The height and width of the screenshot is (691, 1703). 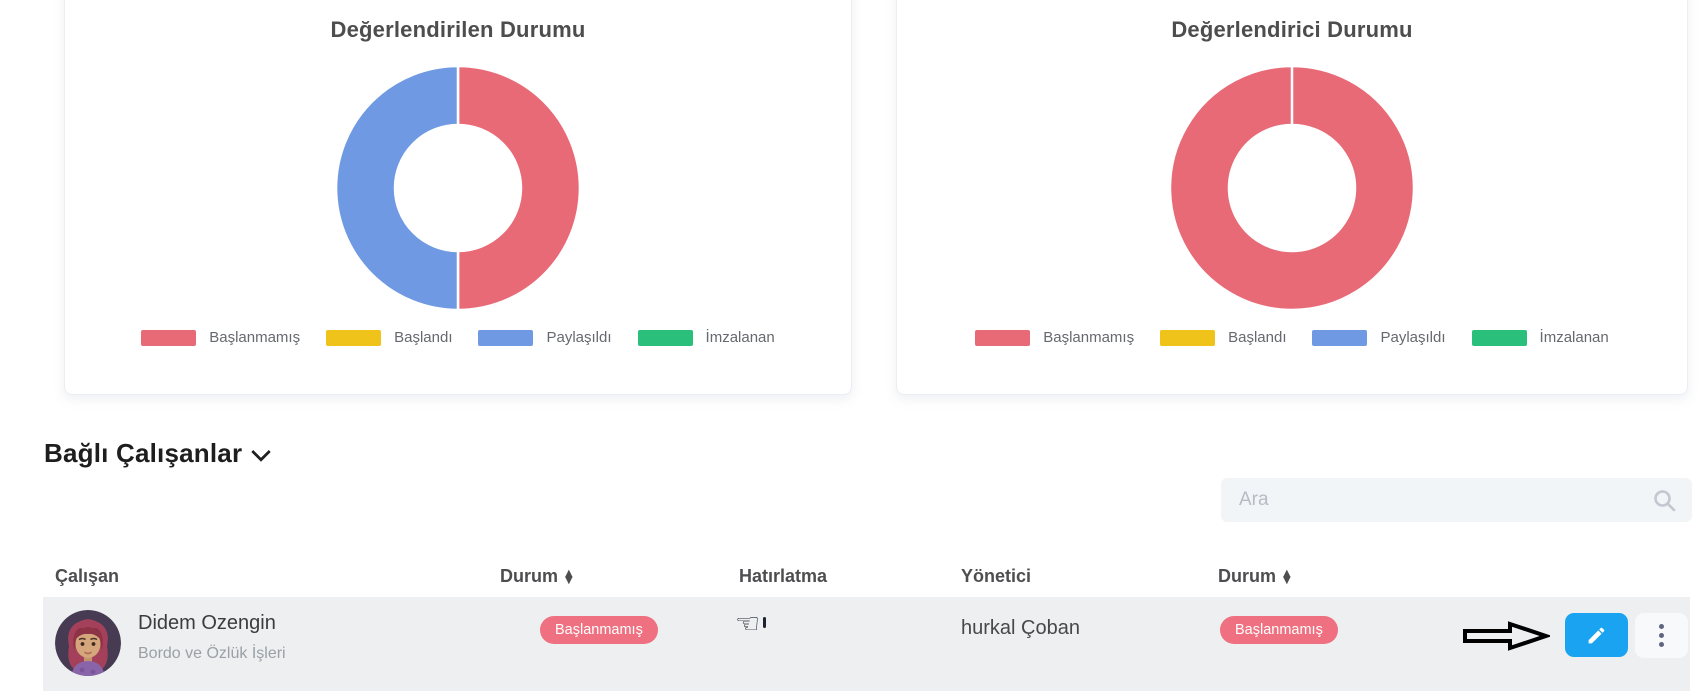 What do you see at coordinates (1292, 29) in the screenshot?
I see `chart-title-evaluator: Değerlendirici Durumu` at bounding box center [1292, 29].